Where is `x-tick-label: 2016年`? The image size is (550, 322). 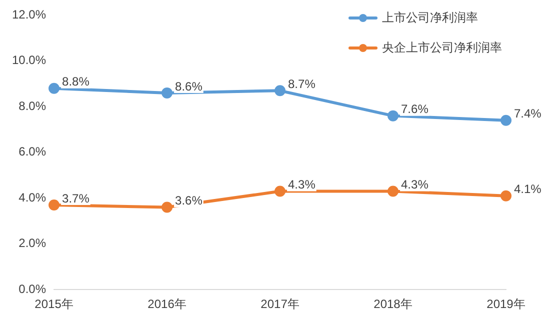
x-tick-label: 2016年 is located at coordinates (167, 304).